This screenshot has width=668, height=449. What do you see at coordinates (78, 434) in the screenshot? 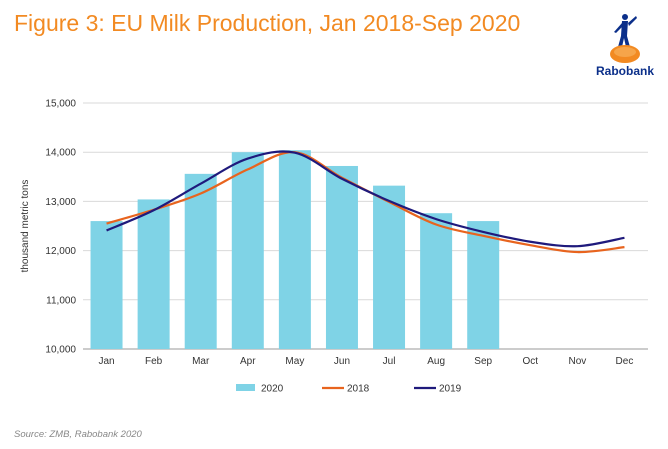
I see `source-note: Source: ZMB, Rabobank 2020` at bounding box center [78, 434].